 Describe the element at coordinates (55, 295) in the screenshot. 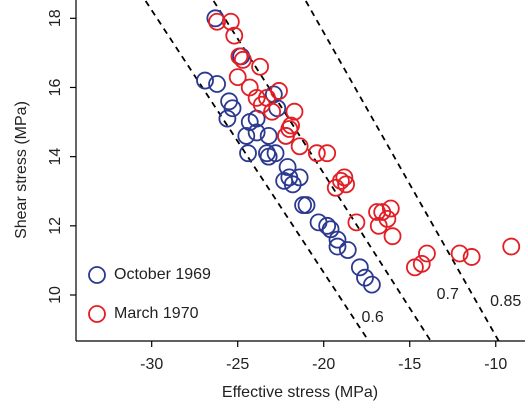

I see `y-tick-label: 10` at that location.